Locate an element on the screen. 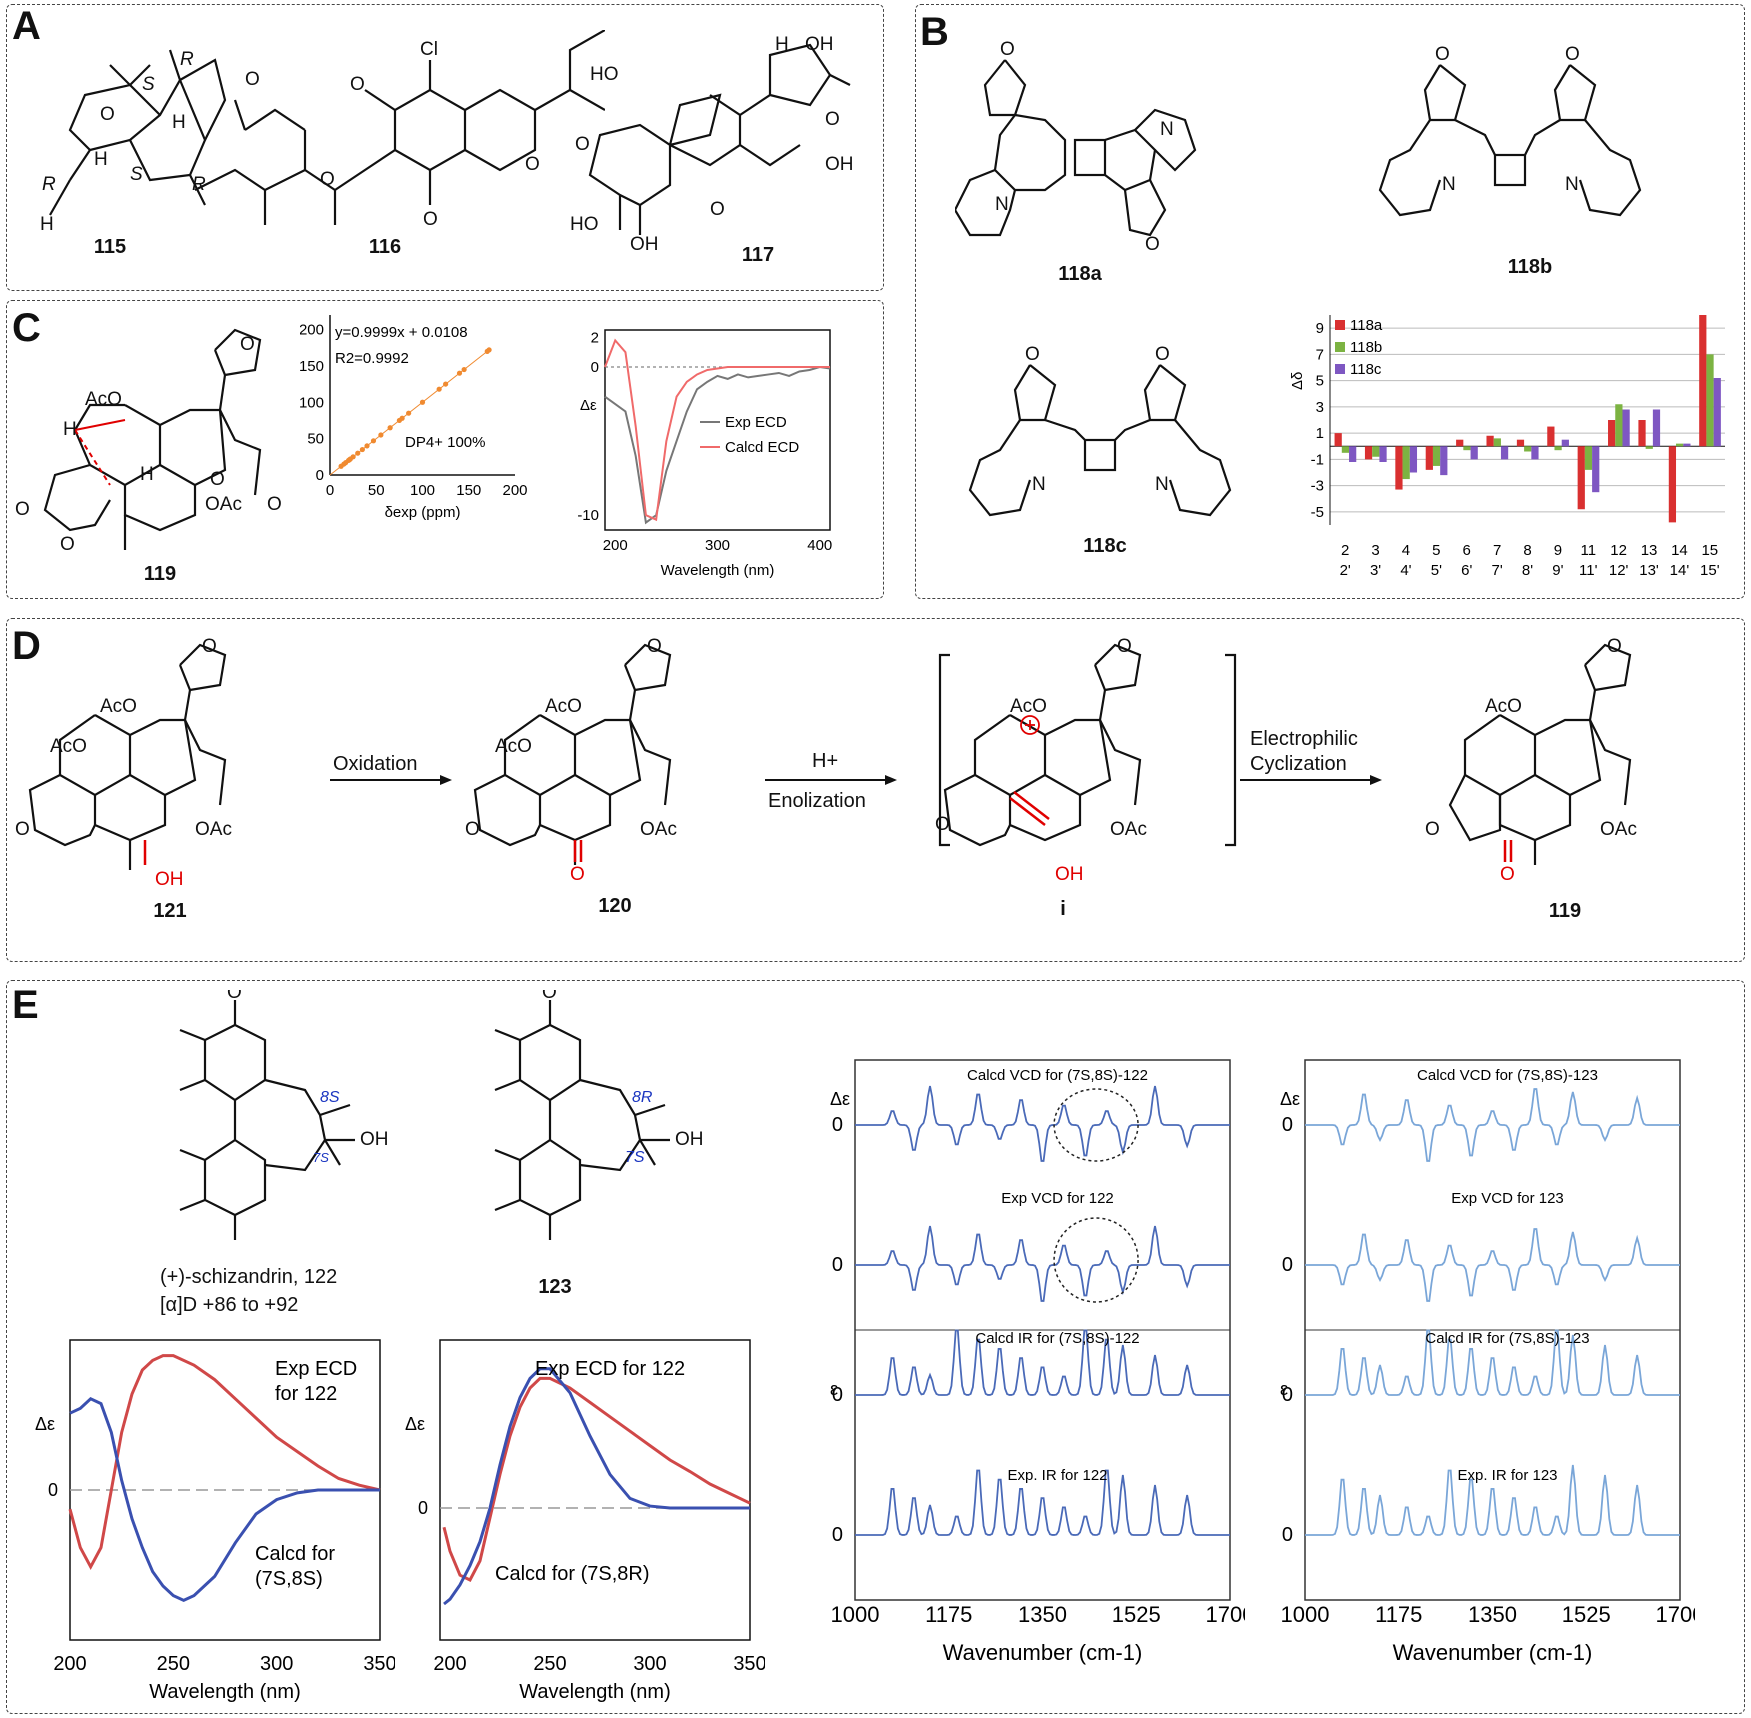 This screenshot has width=1751, height=1718. x-axis-label: Wavenumber (cm-1) is located at coordinates (1043, 1652).